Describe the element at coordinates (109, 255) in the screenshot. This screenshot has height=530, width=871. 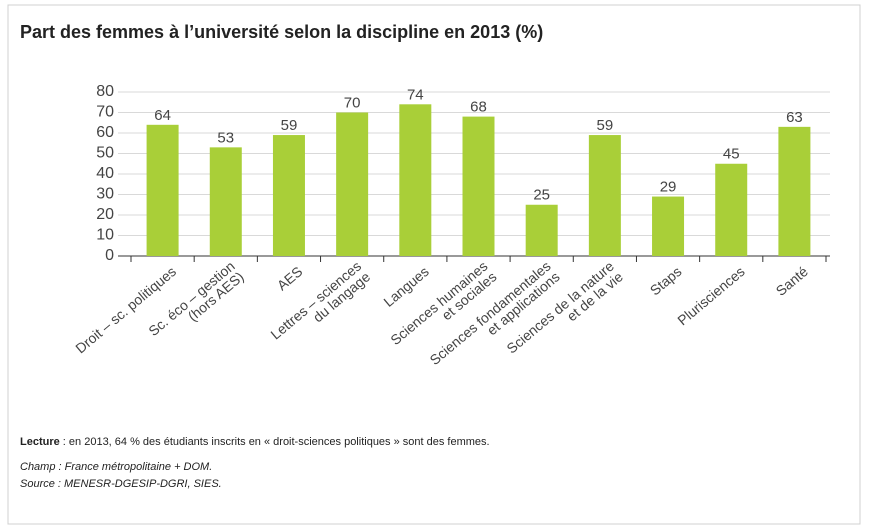
I see `y-tick-label: 0` at that location.